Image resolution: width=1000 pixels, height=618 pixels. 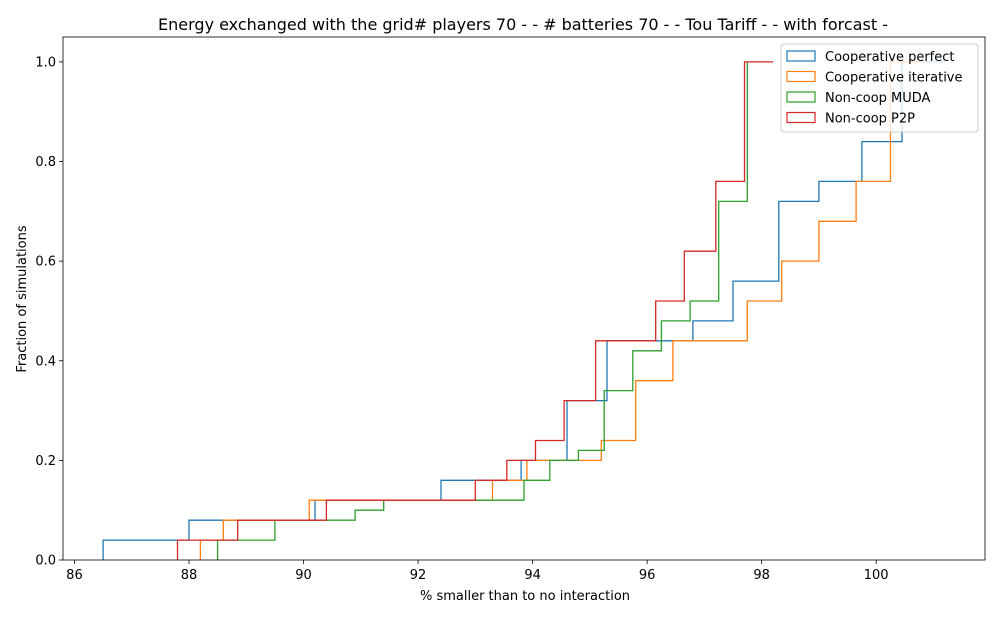 What do you see at coordinates (890, 57) in the screenshot?
I see `legend-label: Cooperative perfect` at bounding box center [890, 57].